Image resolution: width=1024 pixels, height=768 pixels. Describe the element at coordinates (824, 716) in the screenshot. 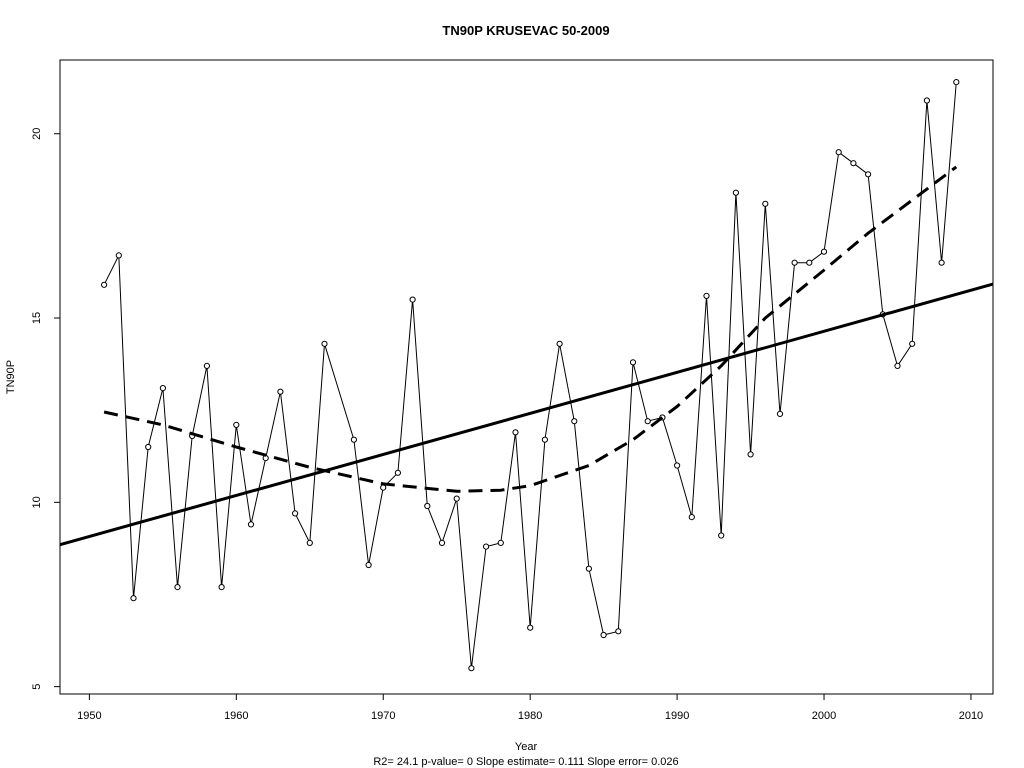

I see `x-tick-label: 2000` at that location.